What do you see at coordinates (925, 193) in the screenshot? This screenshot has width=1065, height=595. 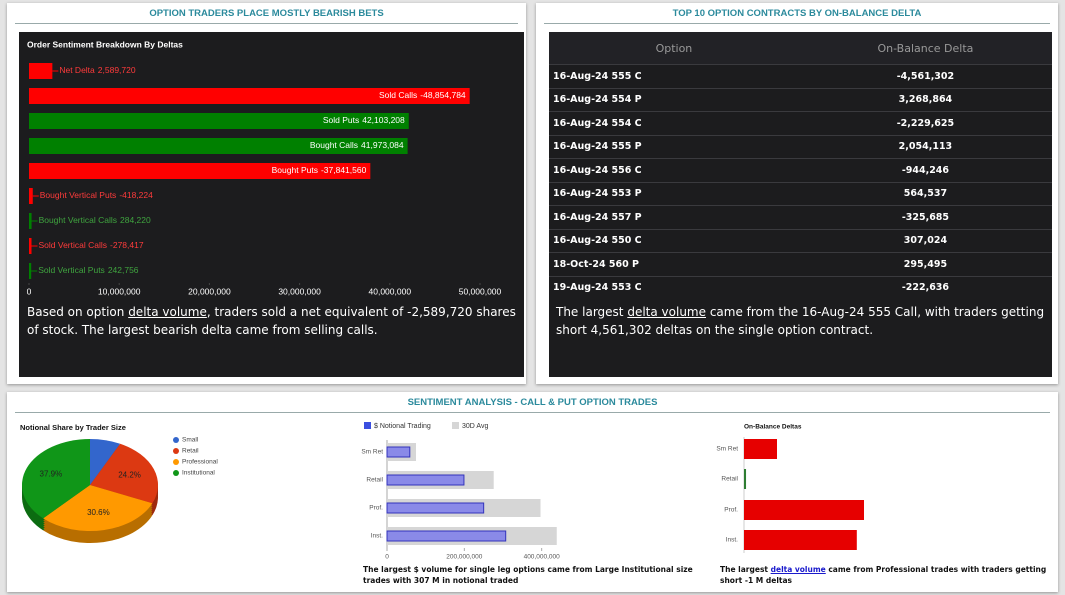 I see `delta-cell: 564,537` at bounding box center [925, 193].